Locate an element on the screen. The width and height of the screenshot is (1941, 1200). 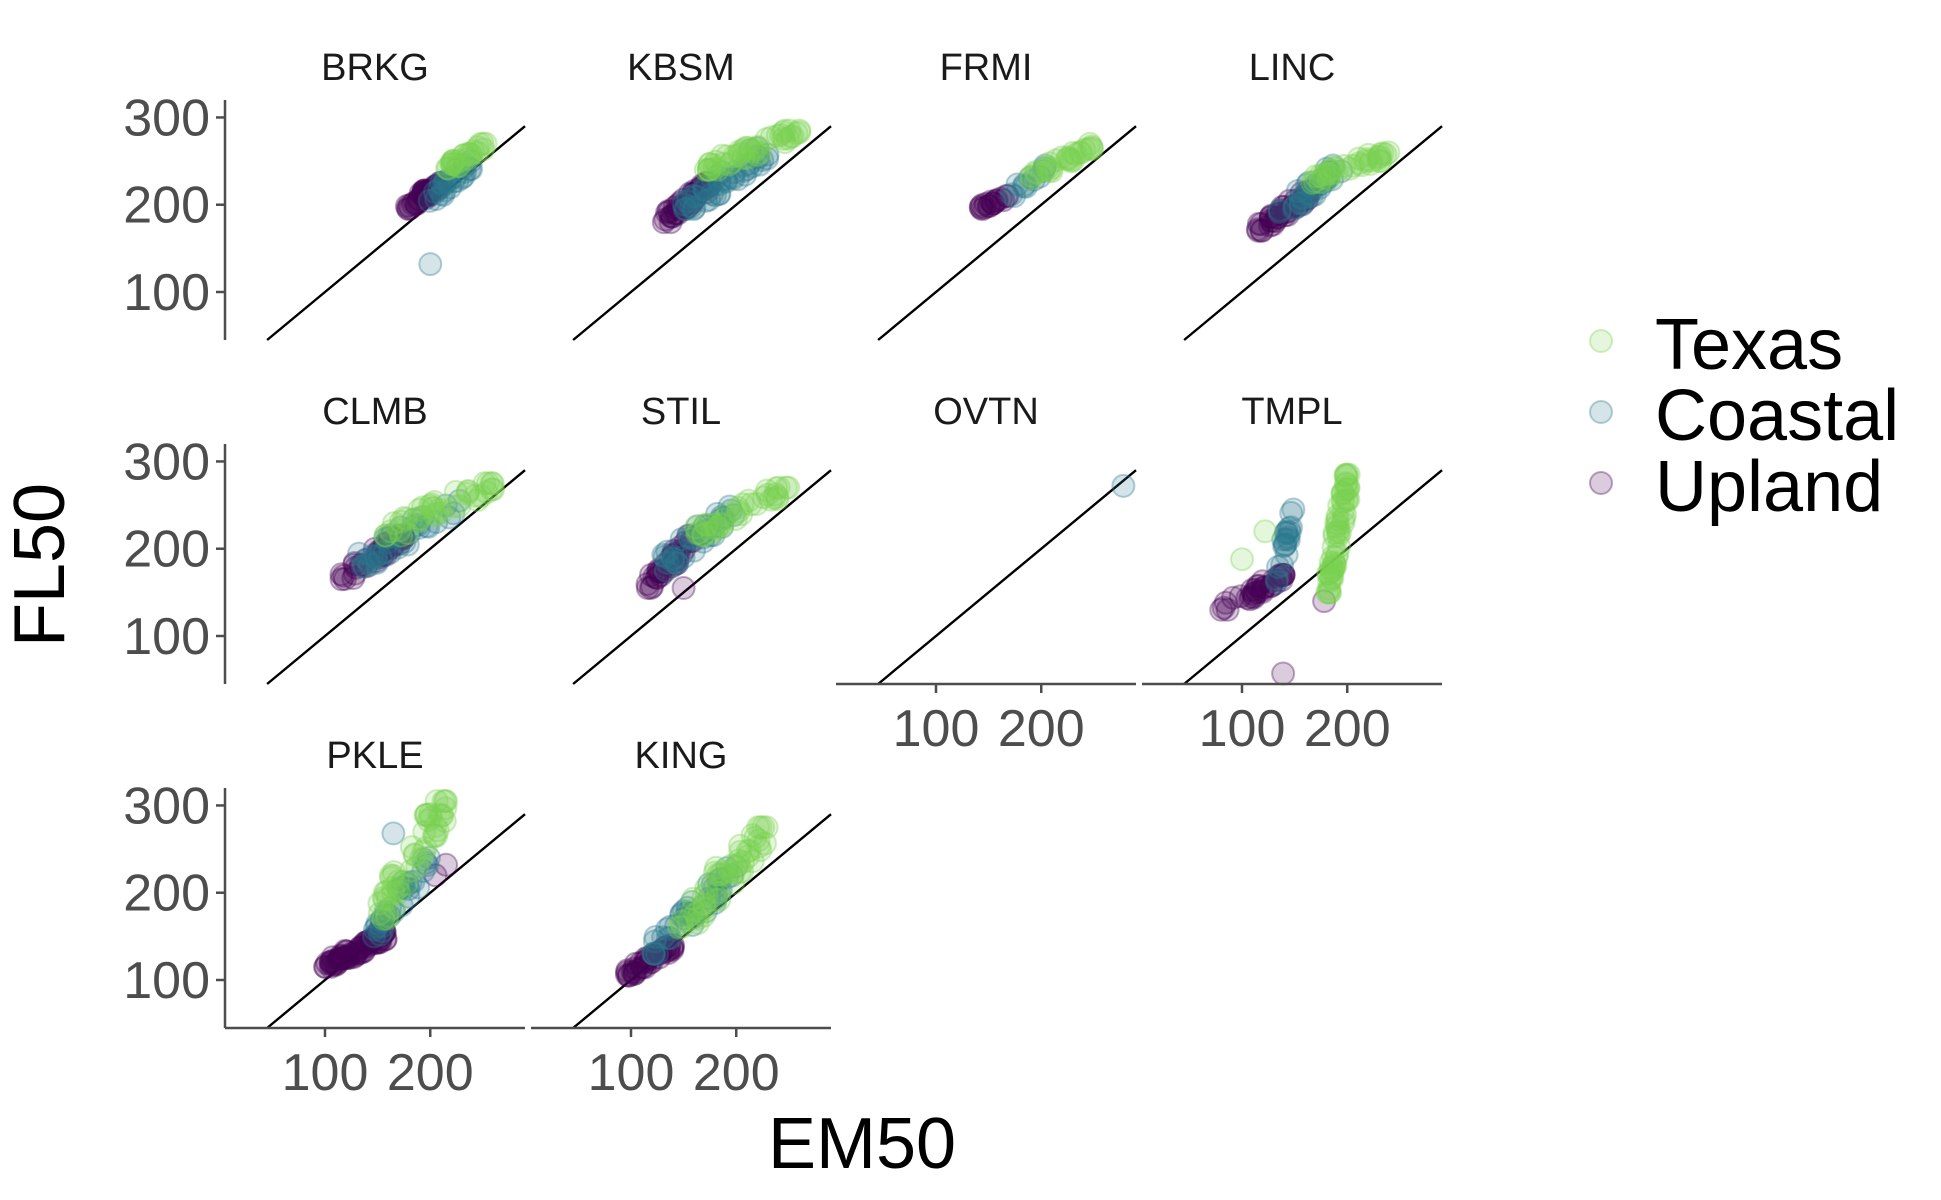
panel-pkle: PKLE 100 200 300 100 200 is located at coordinates (324, 918).